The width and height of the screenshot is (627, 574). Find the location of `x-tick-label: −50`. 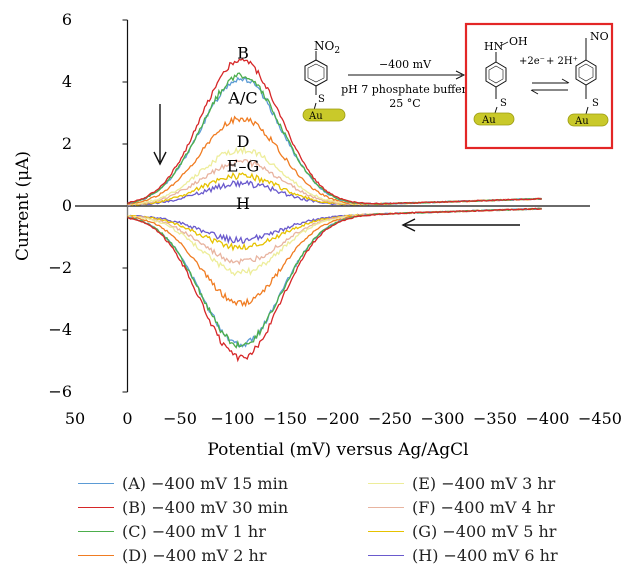

x-tick-label: −50 is located at coordinates (180, 418).